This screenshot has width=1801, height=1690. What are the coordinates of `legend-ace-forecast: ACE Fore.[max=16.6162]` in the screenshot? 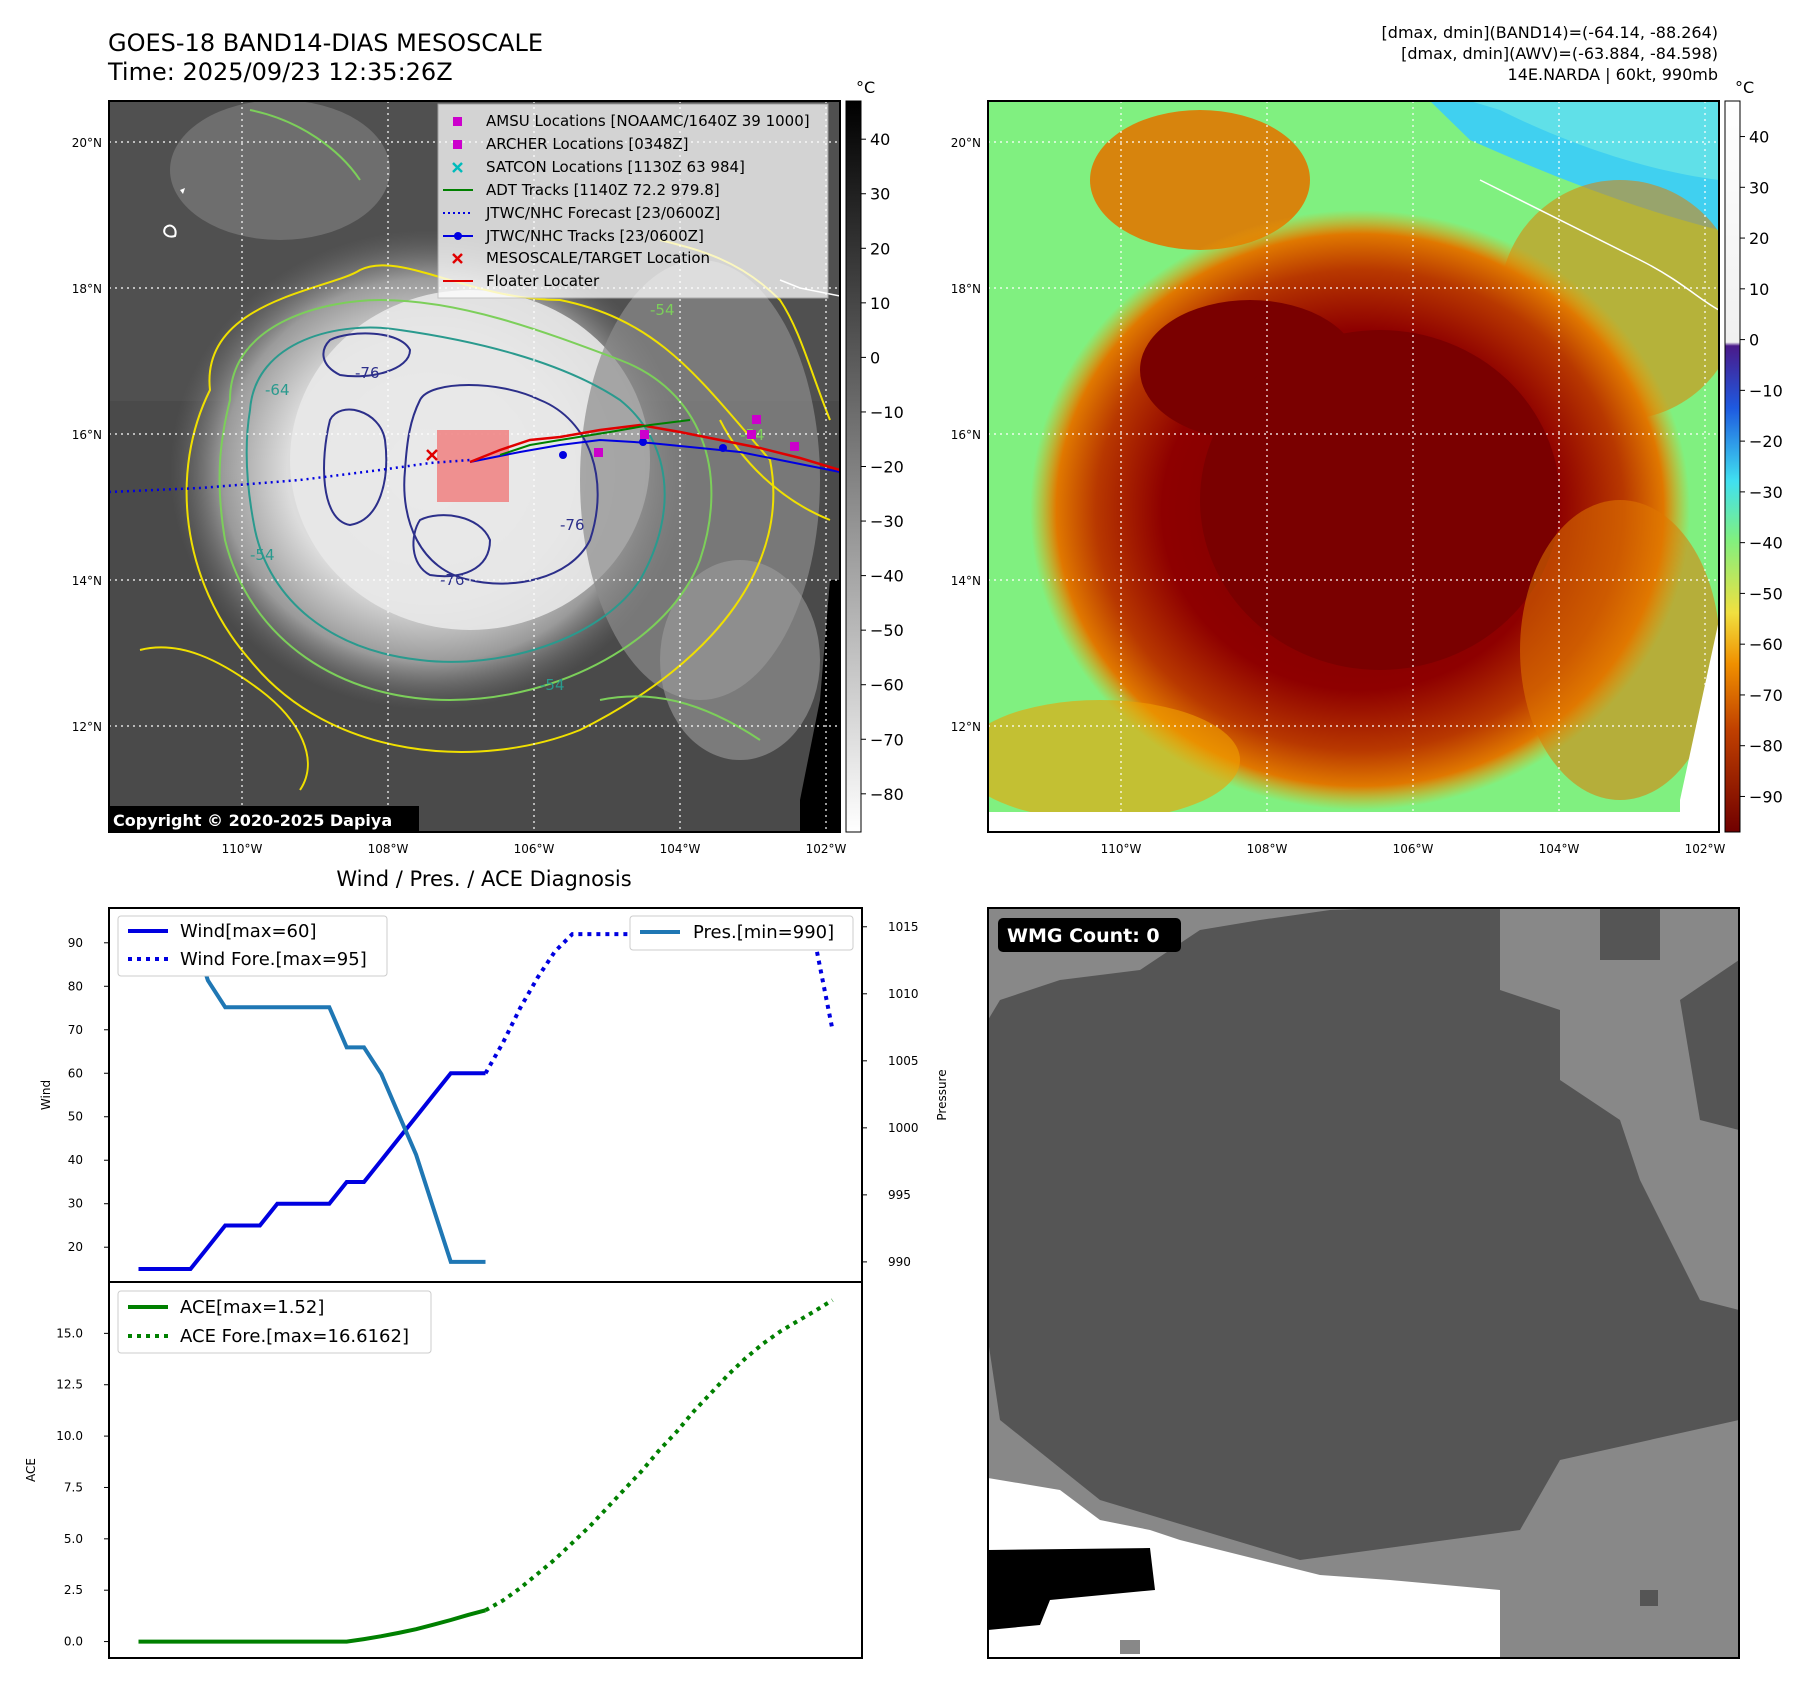 It's located at (294, 1336).